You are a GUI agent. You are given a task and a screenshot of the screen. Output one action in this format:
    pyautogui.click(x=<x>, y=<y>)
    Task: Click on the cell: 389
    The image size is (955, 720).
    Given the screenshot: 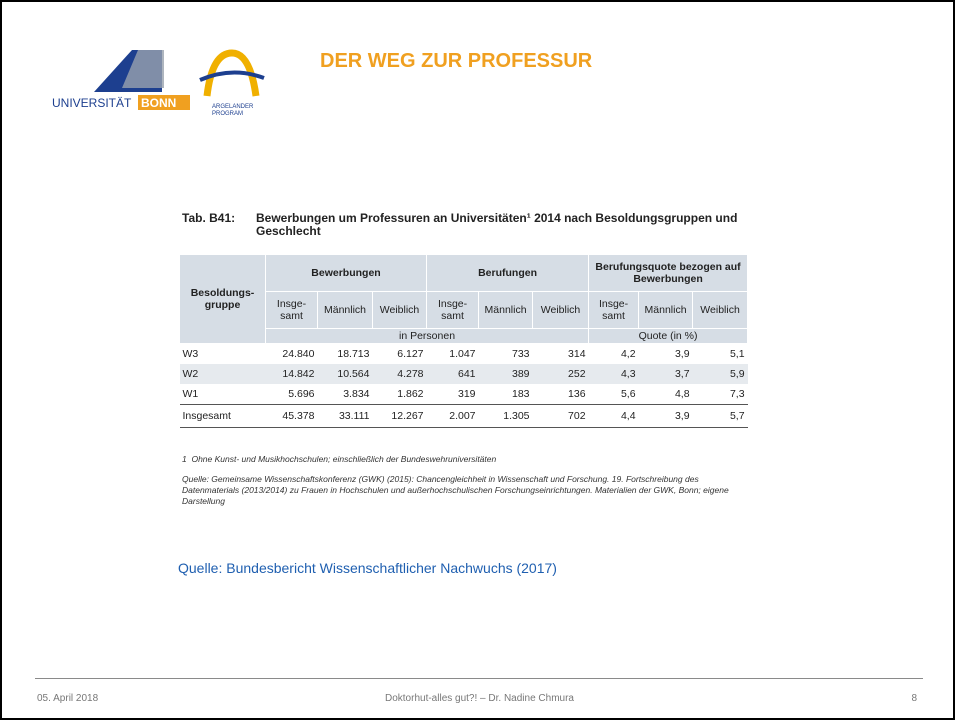 What is the action you would take?
    pyautogui.click(x=505, y=374)
    